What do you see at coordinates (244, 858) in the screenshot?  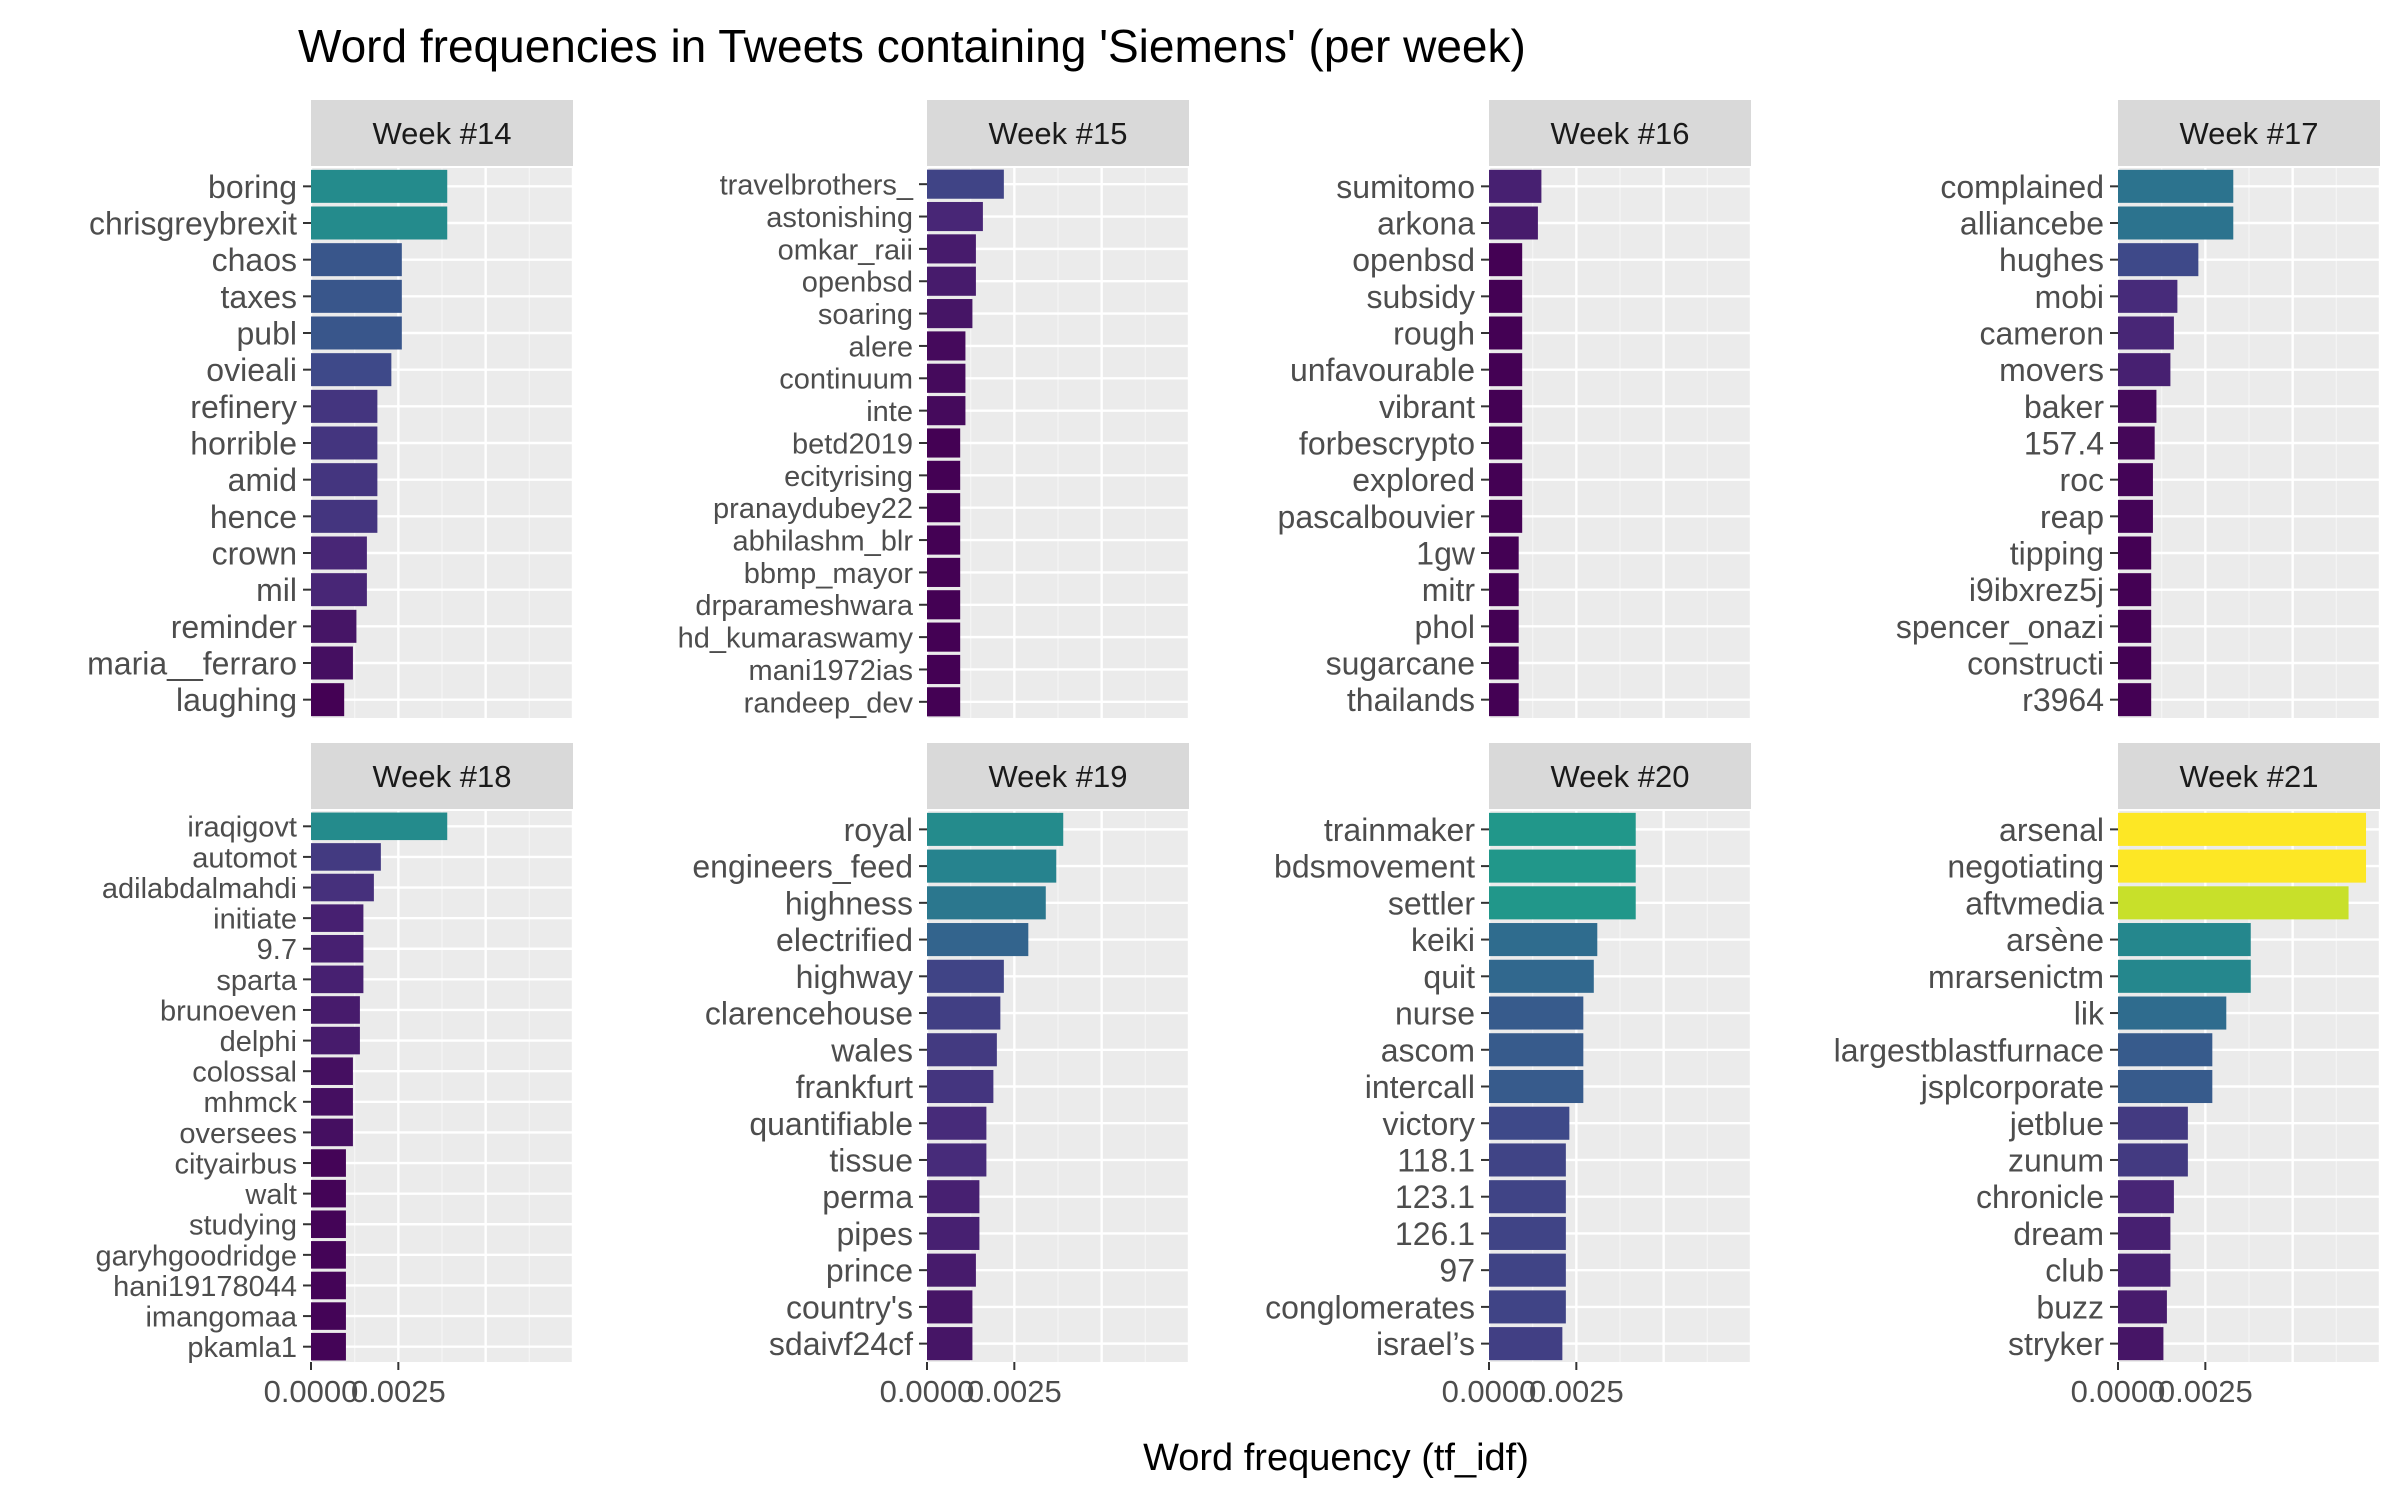 I see `y-tick-label: automot` at bounding box center [244, 858].